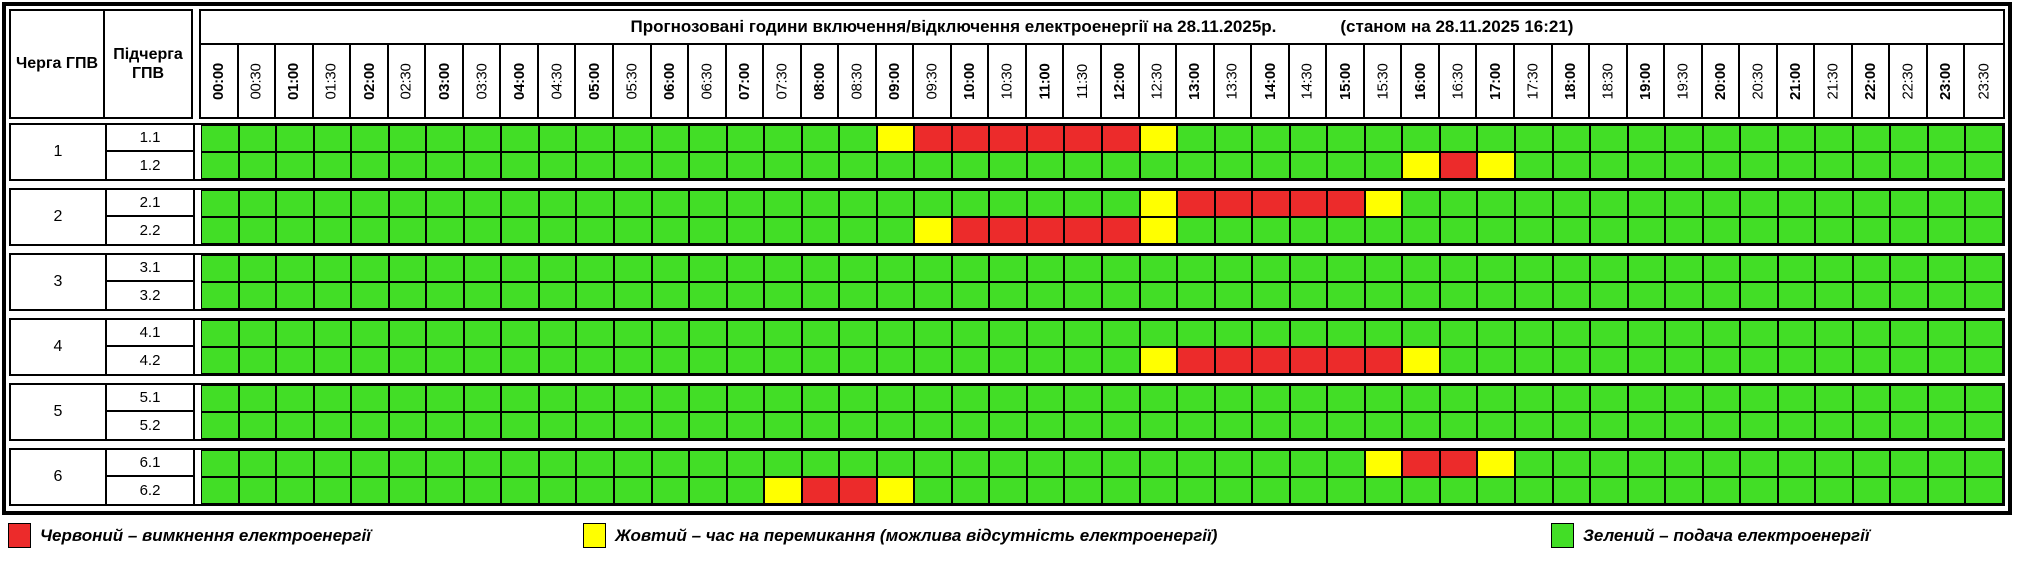 The image size is (2020, 570). Describe the element at coordinates (1008, 425) in the screenshot. I see `slot-5.2-10:30` at that location.